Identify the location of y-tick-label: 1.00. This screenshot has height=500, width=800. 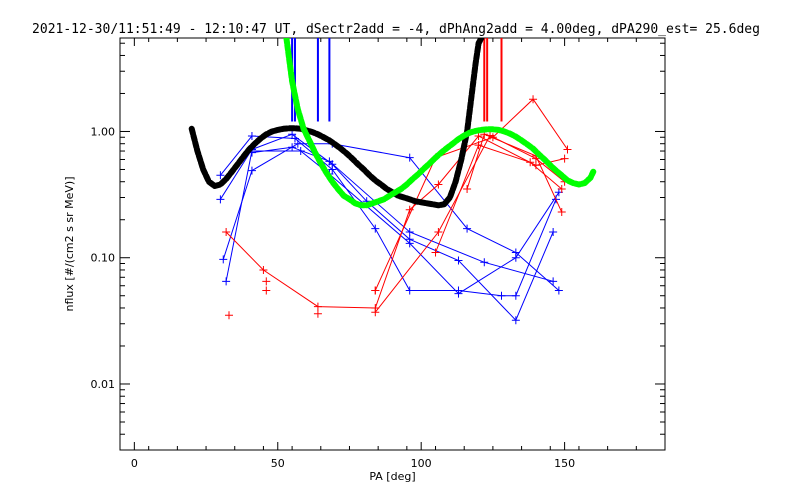
(103, 131).